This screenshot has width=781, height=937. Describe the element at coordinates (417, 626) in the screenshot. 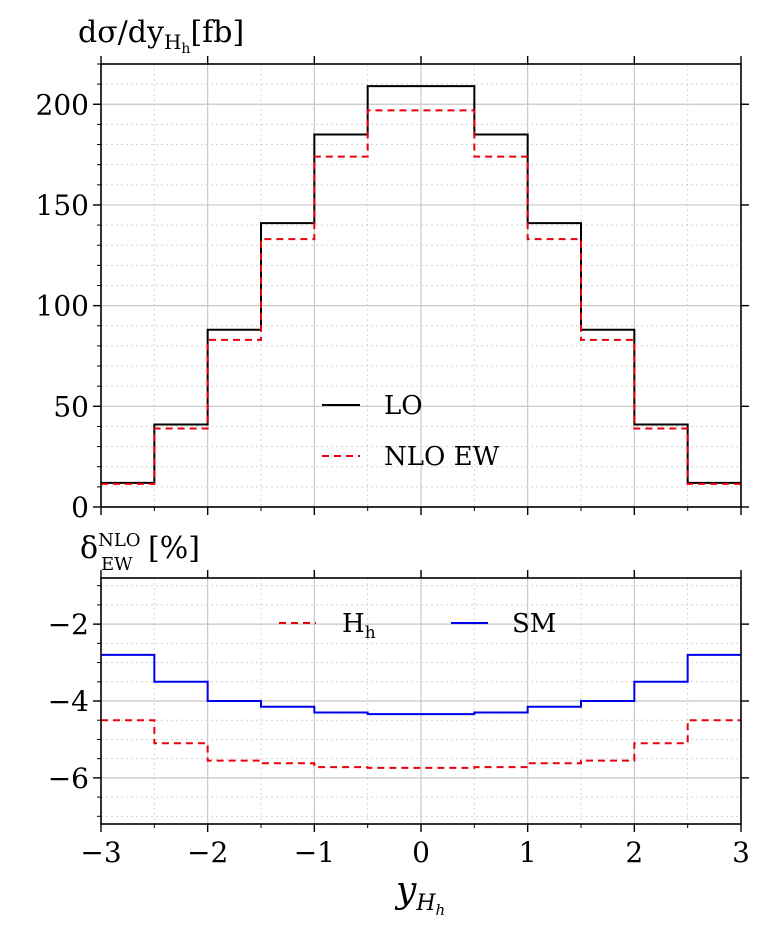

I see `bottom-legend: Hh SM` at that location.